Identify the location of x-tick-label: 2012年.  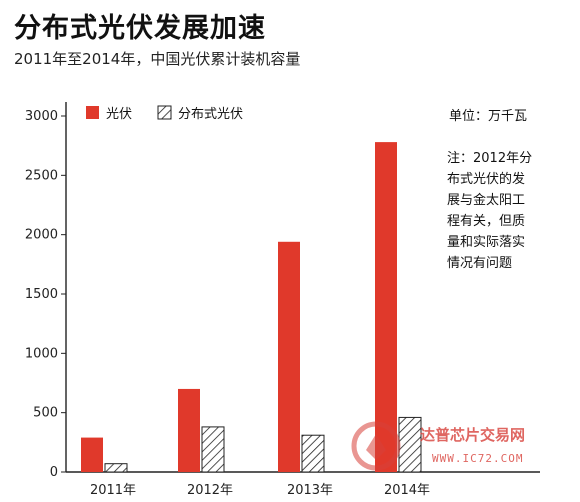
(210, 490).